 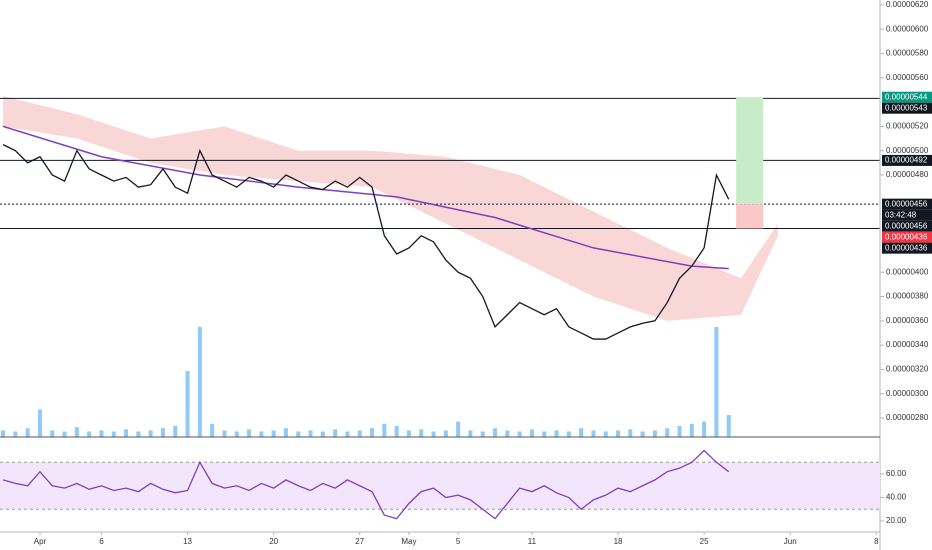 I want to click on y-tick-label: 0.00000300, so click(x=907, y=393).